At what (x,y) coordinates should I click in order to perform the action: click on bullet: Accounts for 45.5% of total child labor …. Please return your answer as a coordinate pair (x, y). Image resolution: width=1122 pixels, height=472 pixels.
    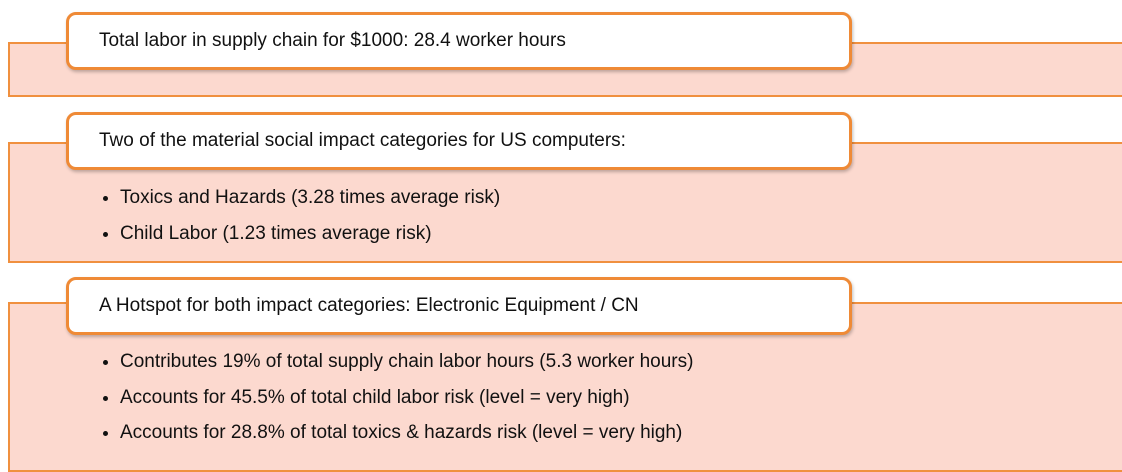
    Looking at the image, I should click on (406, 398).